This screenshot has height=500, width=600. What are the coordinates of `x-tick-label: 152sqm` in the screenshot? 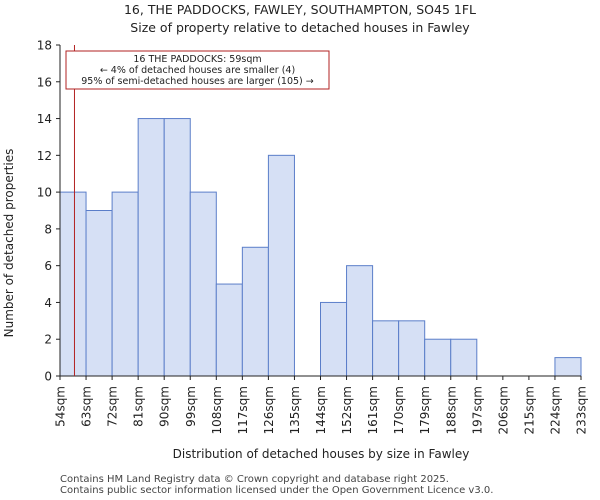 It's located at (347, 410).